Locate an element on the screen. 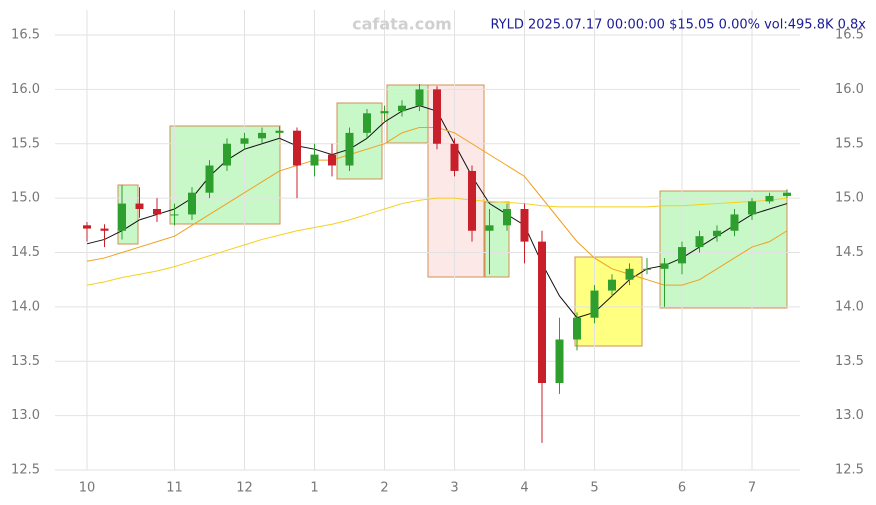 Image resolution: width=876 pixels, height=505 pixels. y-tick-label: 16.0 is located at coordinates (25, 89).